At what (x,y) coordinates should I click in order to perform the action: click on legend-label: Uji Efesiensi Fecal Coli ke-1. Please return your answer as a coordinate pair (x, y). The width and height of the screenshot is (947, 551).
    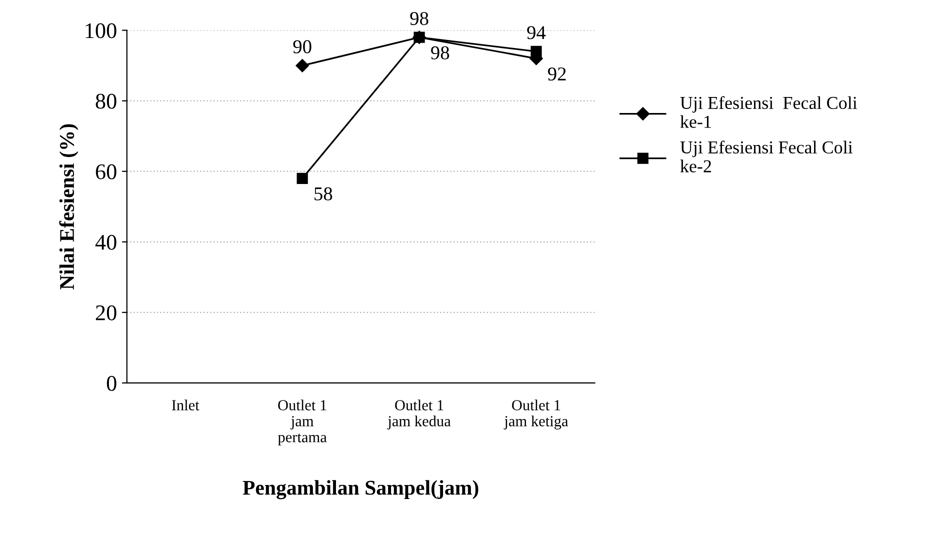
    Looking at the image, I should click on (769, 112).